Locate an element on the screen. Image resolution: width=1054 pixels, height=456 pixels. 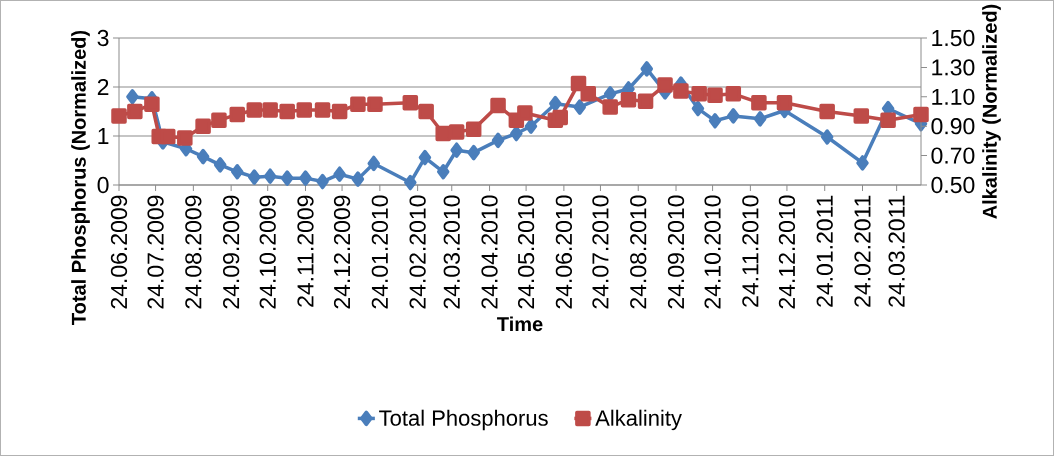
y2-tick-label: 0.70 is located at coordinates (953, 155).